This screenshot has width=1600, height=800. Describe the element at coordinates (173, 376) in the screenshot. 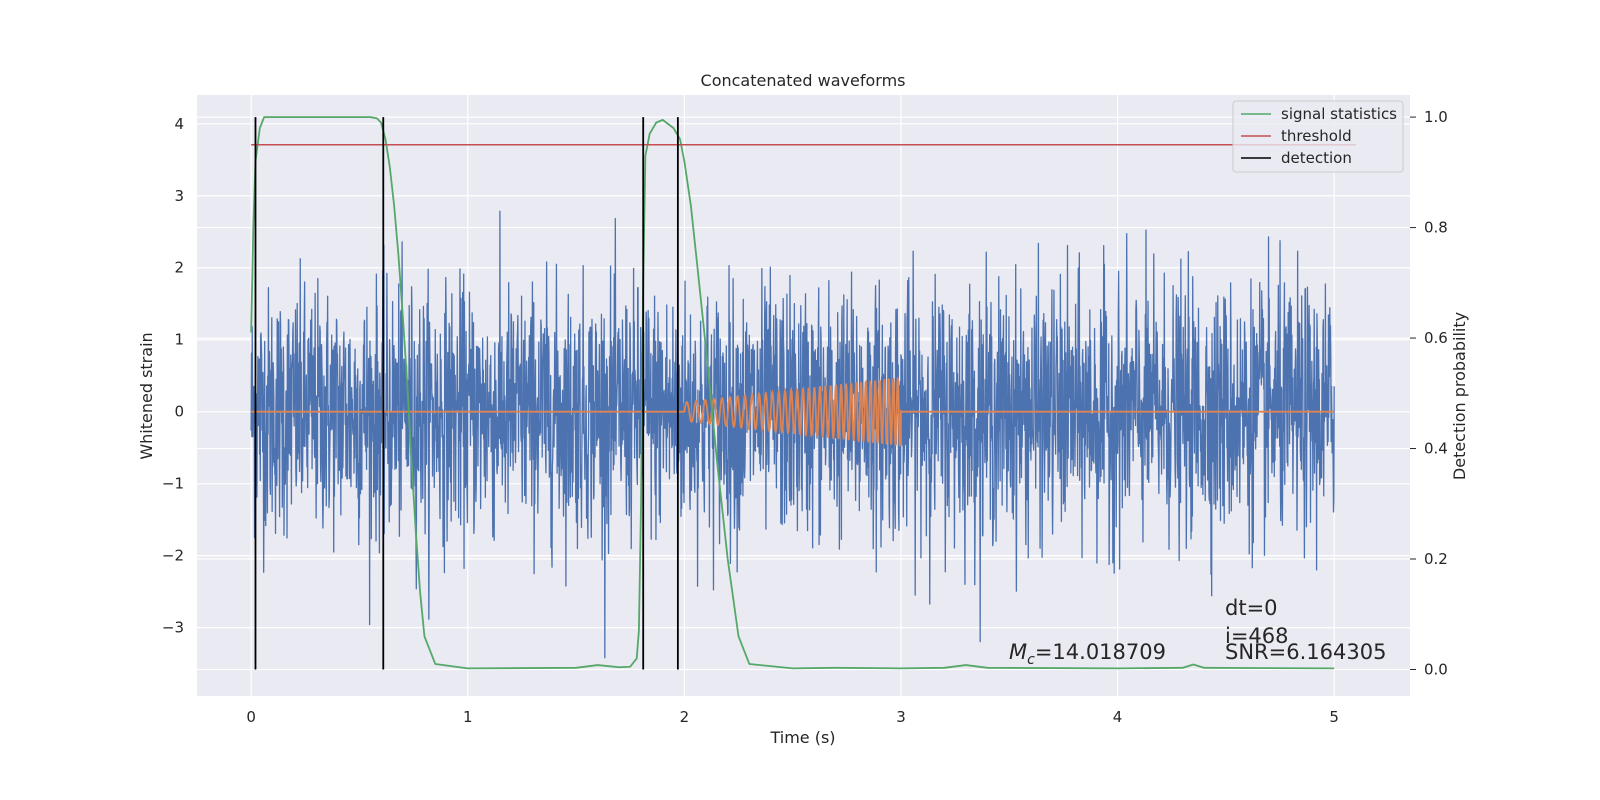

I see `y-axis-ticks: 4 3 2 1 0 −1 −2 −3` at that location.